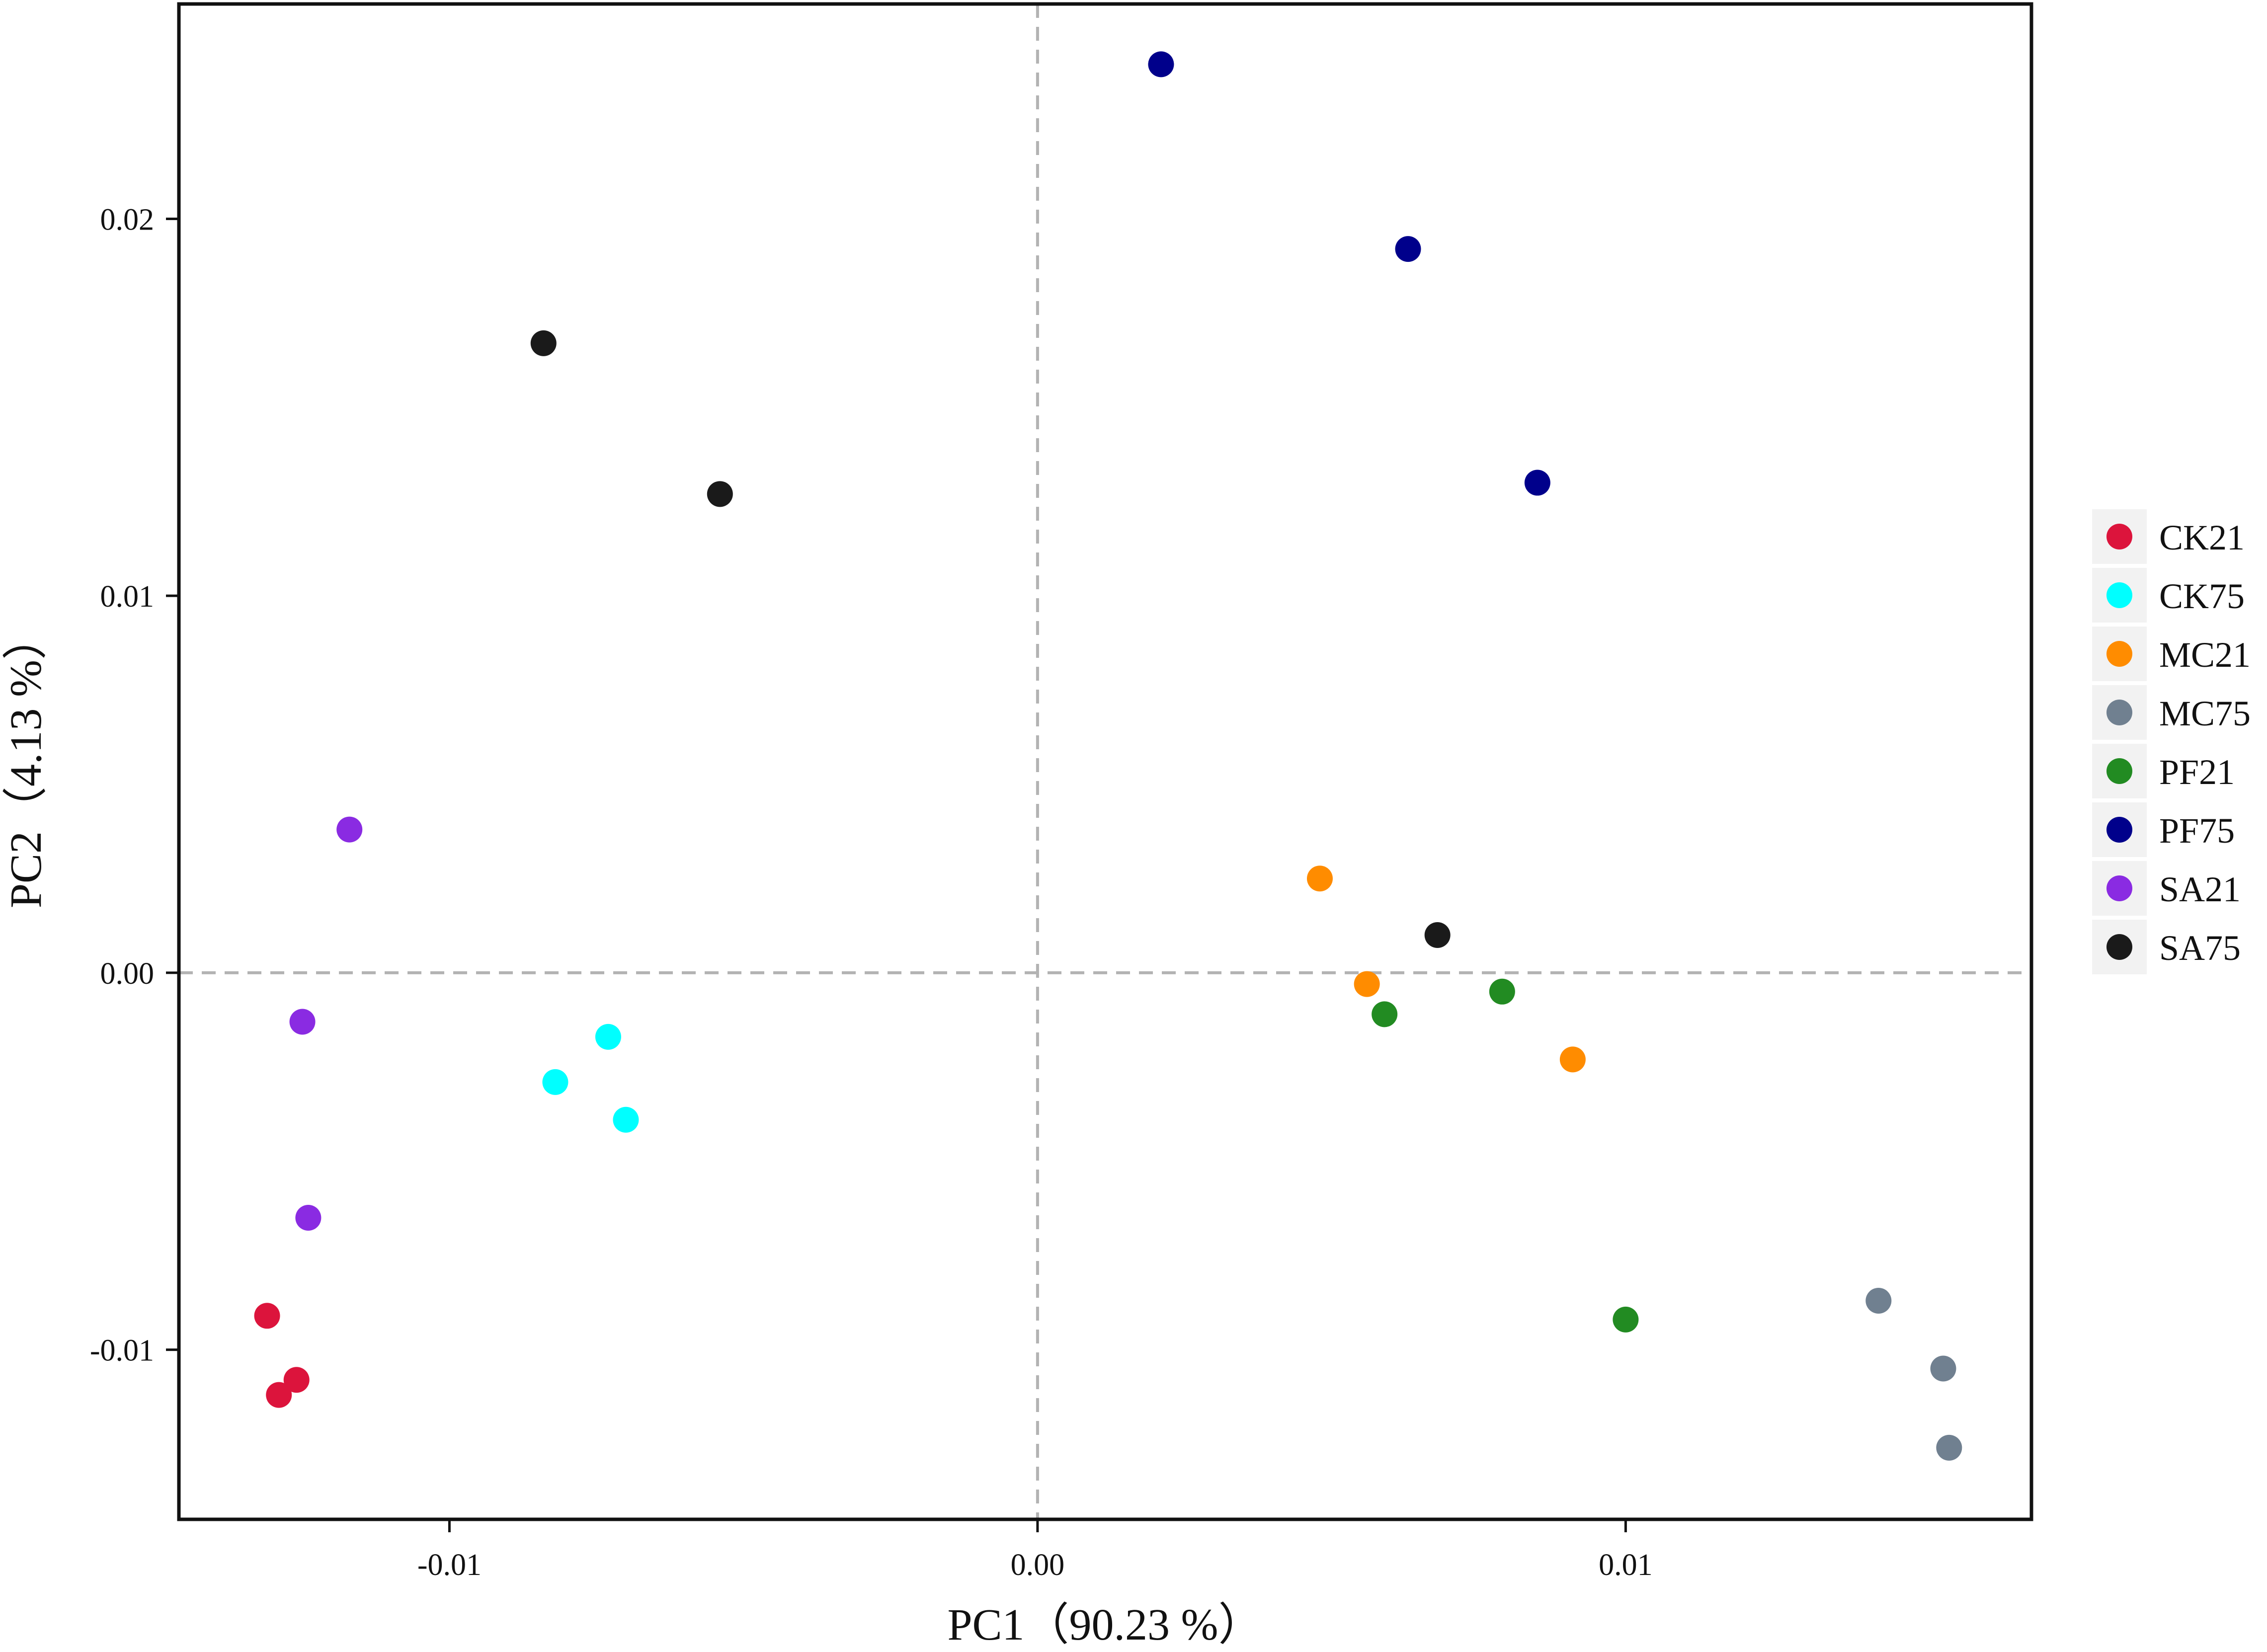  I want to click on y-tick-label: 0.01, so click(128, 597).